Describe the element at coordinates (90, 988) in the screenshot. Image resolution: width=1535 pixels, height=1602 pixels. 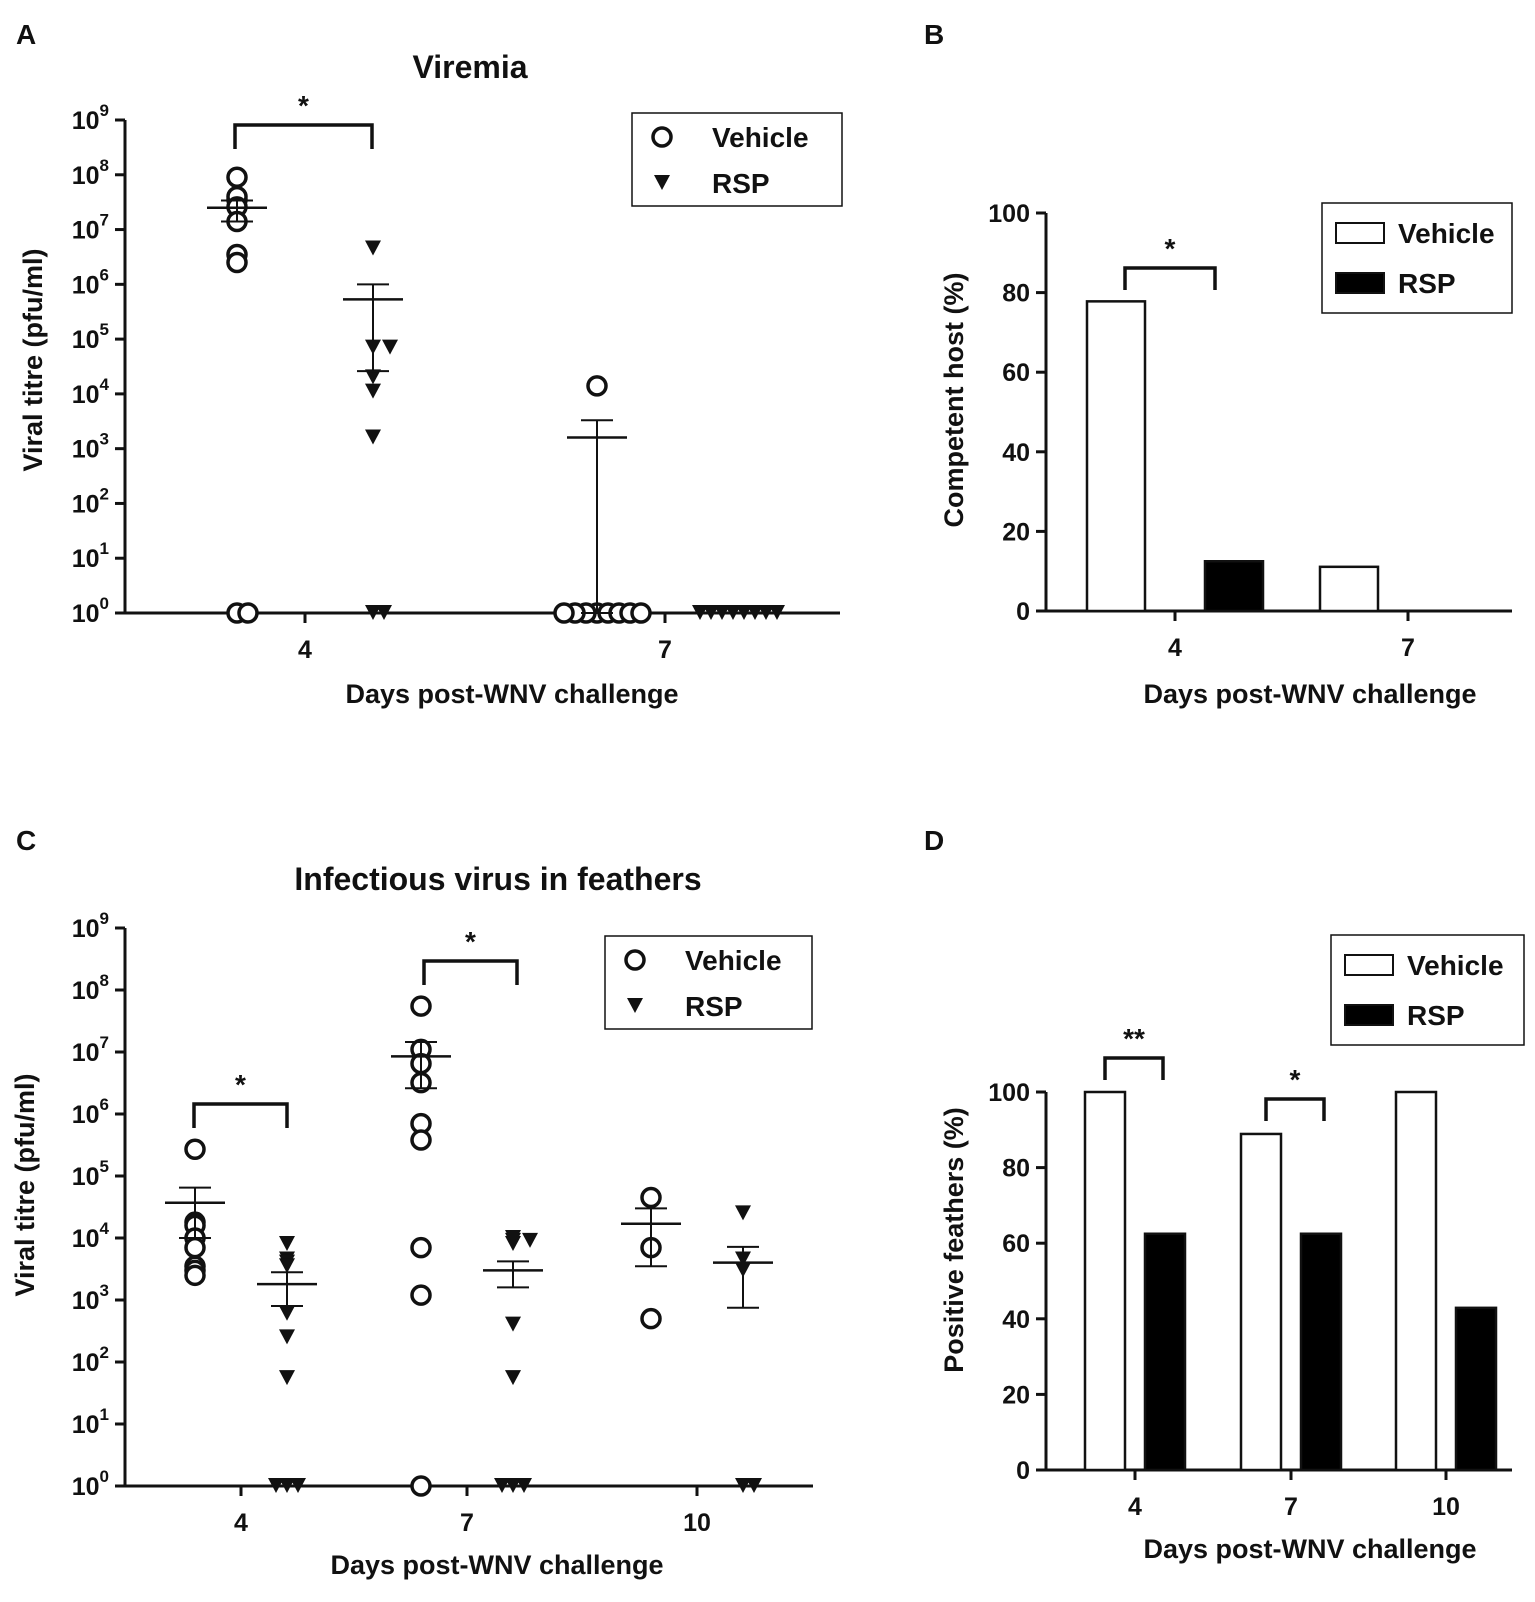
I see `y-tick-label: 10⁸` at that location.